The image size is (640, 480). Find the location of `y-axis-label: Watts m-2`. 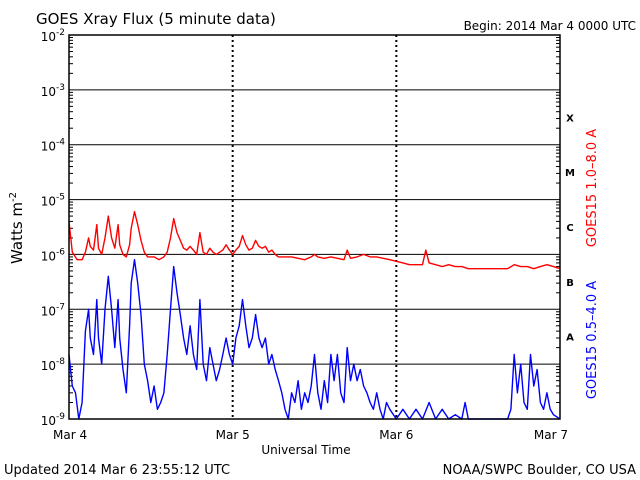

y-axis-label: Watts m-2 is located at coordinates (17, 228).